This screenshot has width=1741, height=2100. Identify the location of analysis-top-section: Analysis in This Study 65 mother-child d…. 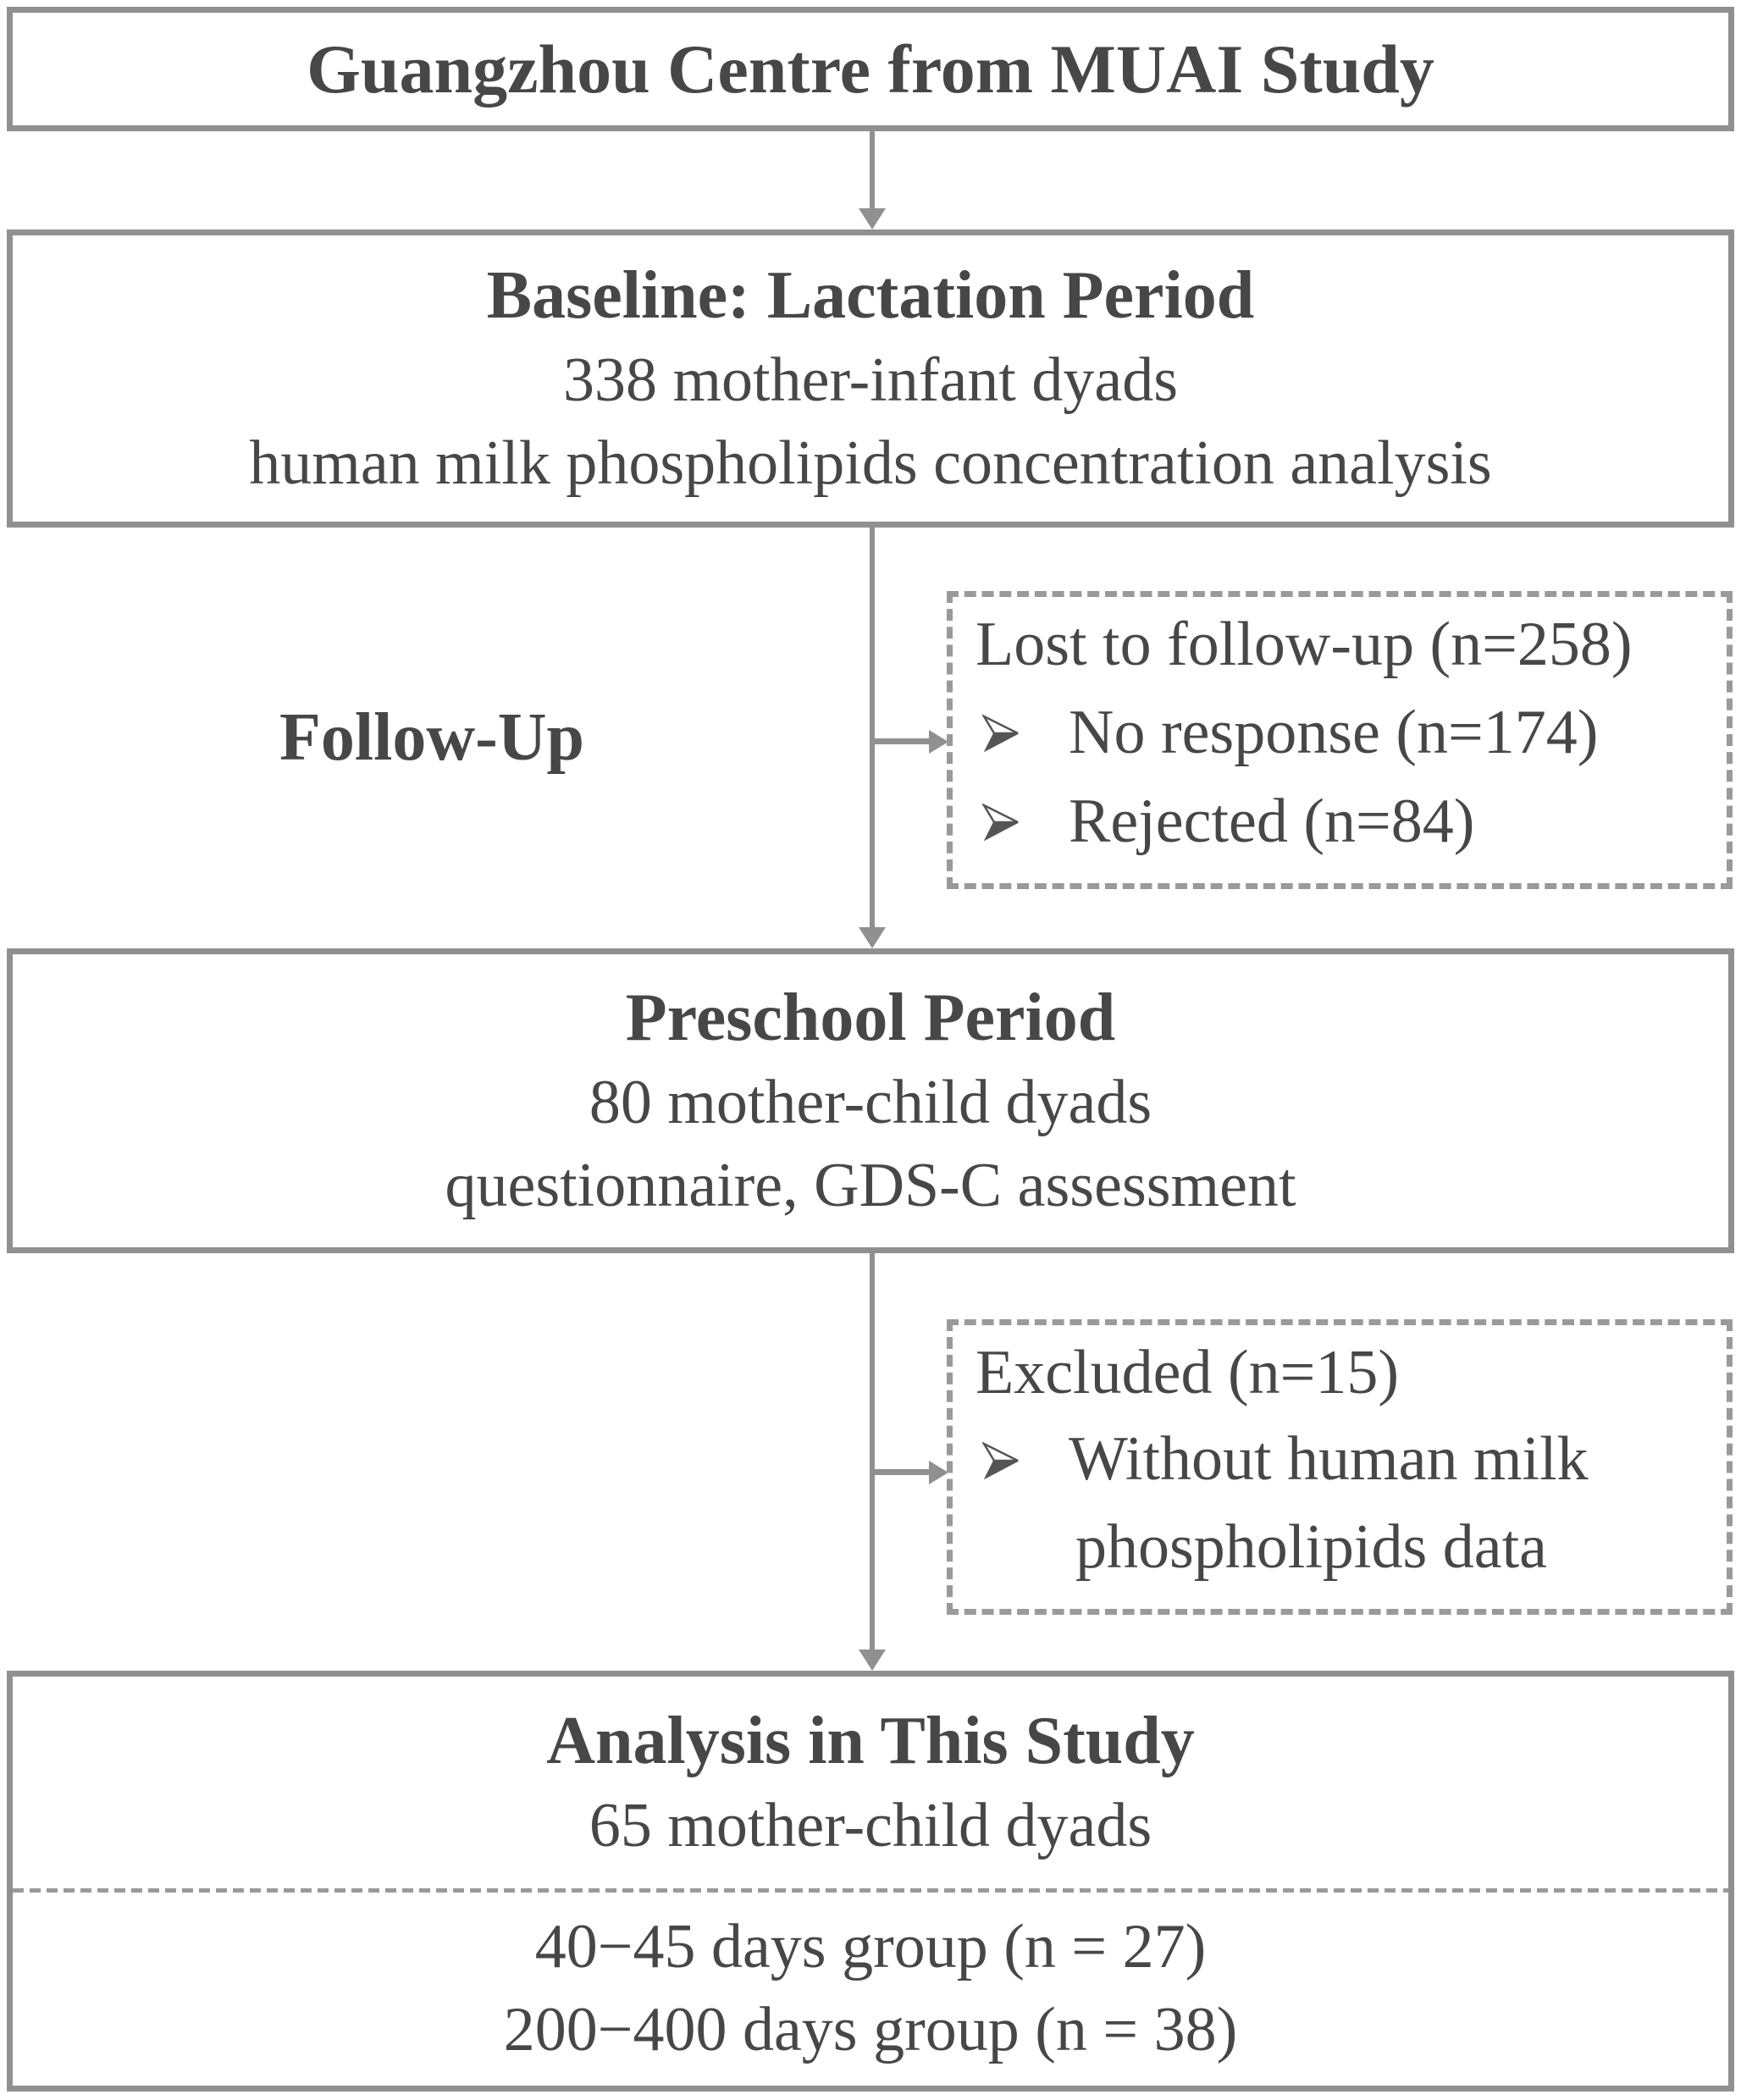
(870, 1783).